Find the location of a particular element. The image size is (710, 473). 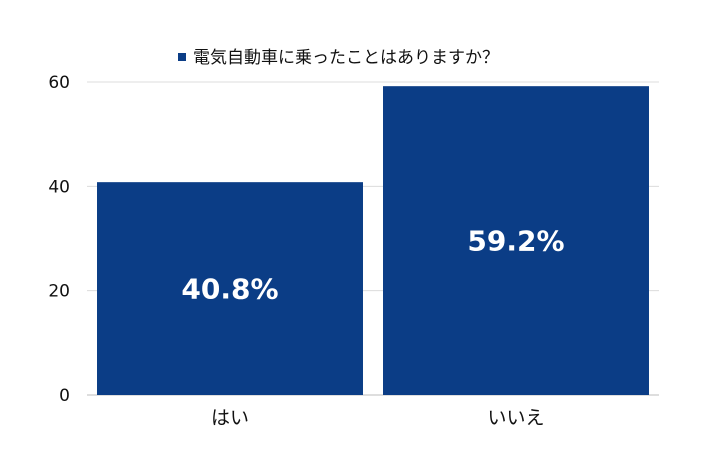

bar-data-label: 40.8% is located at coordinates (229, 289).